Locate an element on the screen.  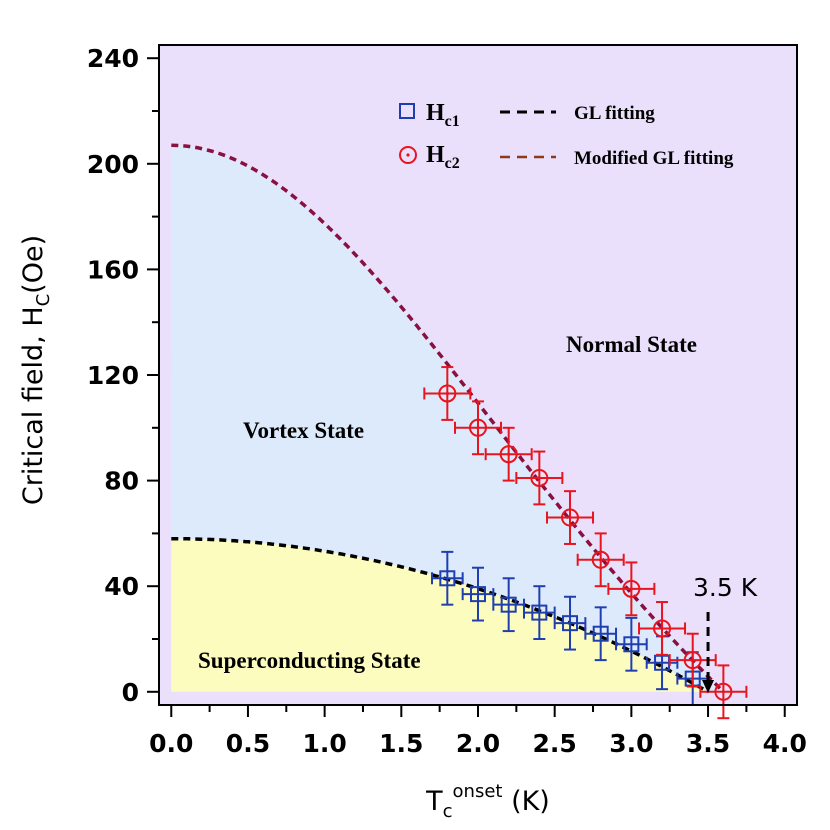
fit-curve-gl is located at coordinates (440, 615).